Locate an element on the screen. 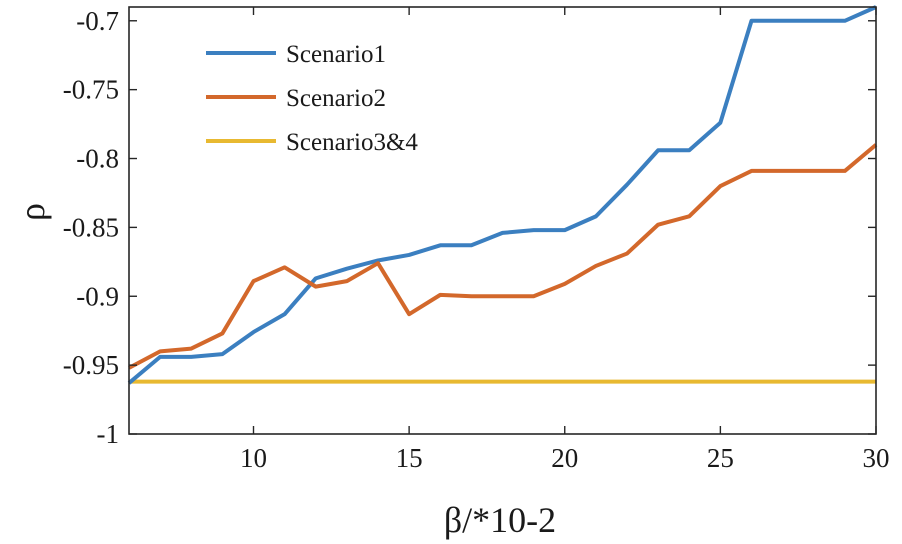 The height and width of the screenshot is (544, 902). x-tick-label: 20 is located at coordinates (564, 458).